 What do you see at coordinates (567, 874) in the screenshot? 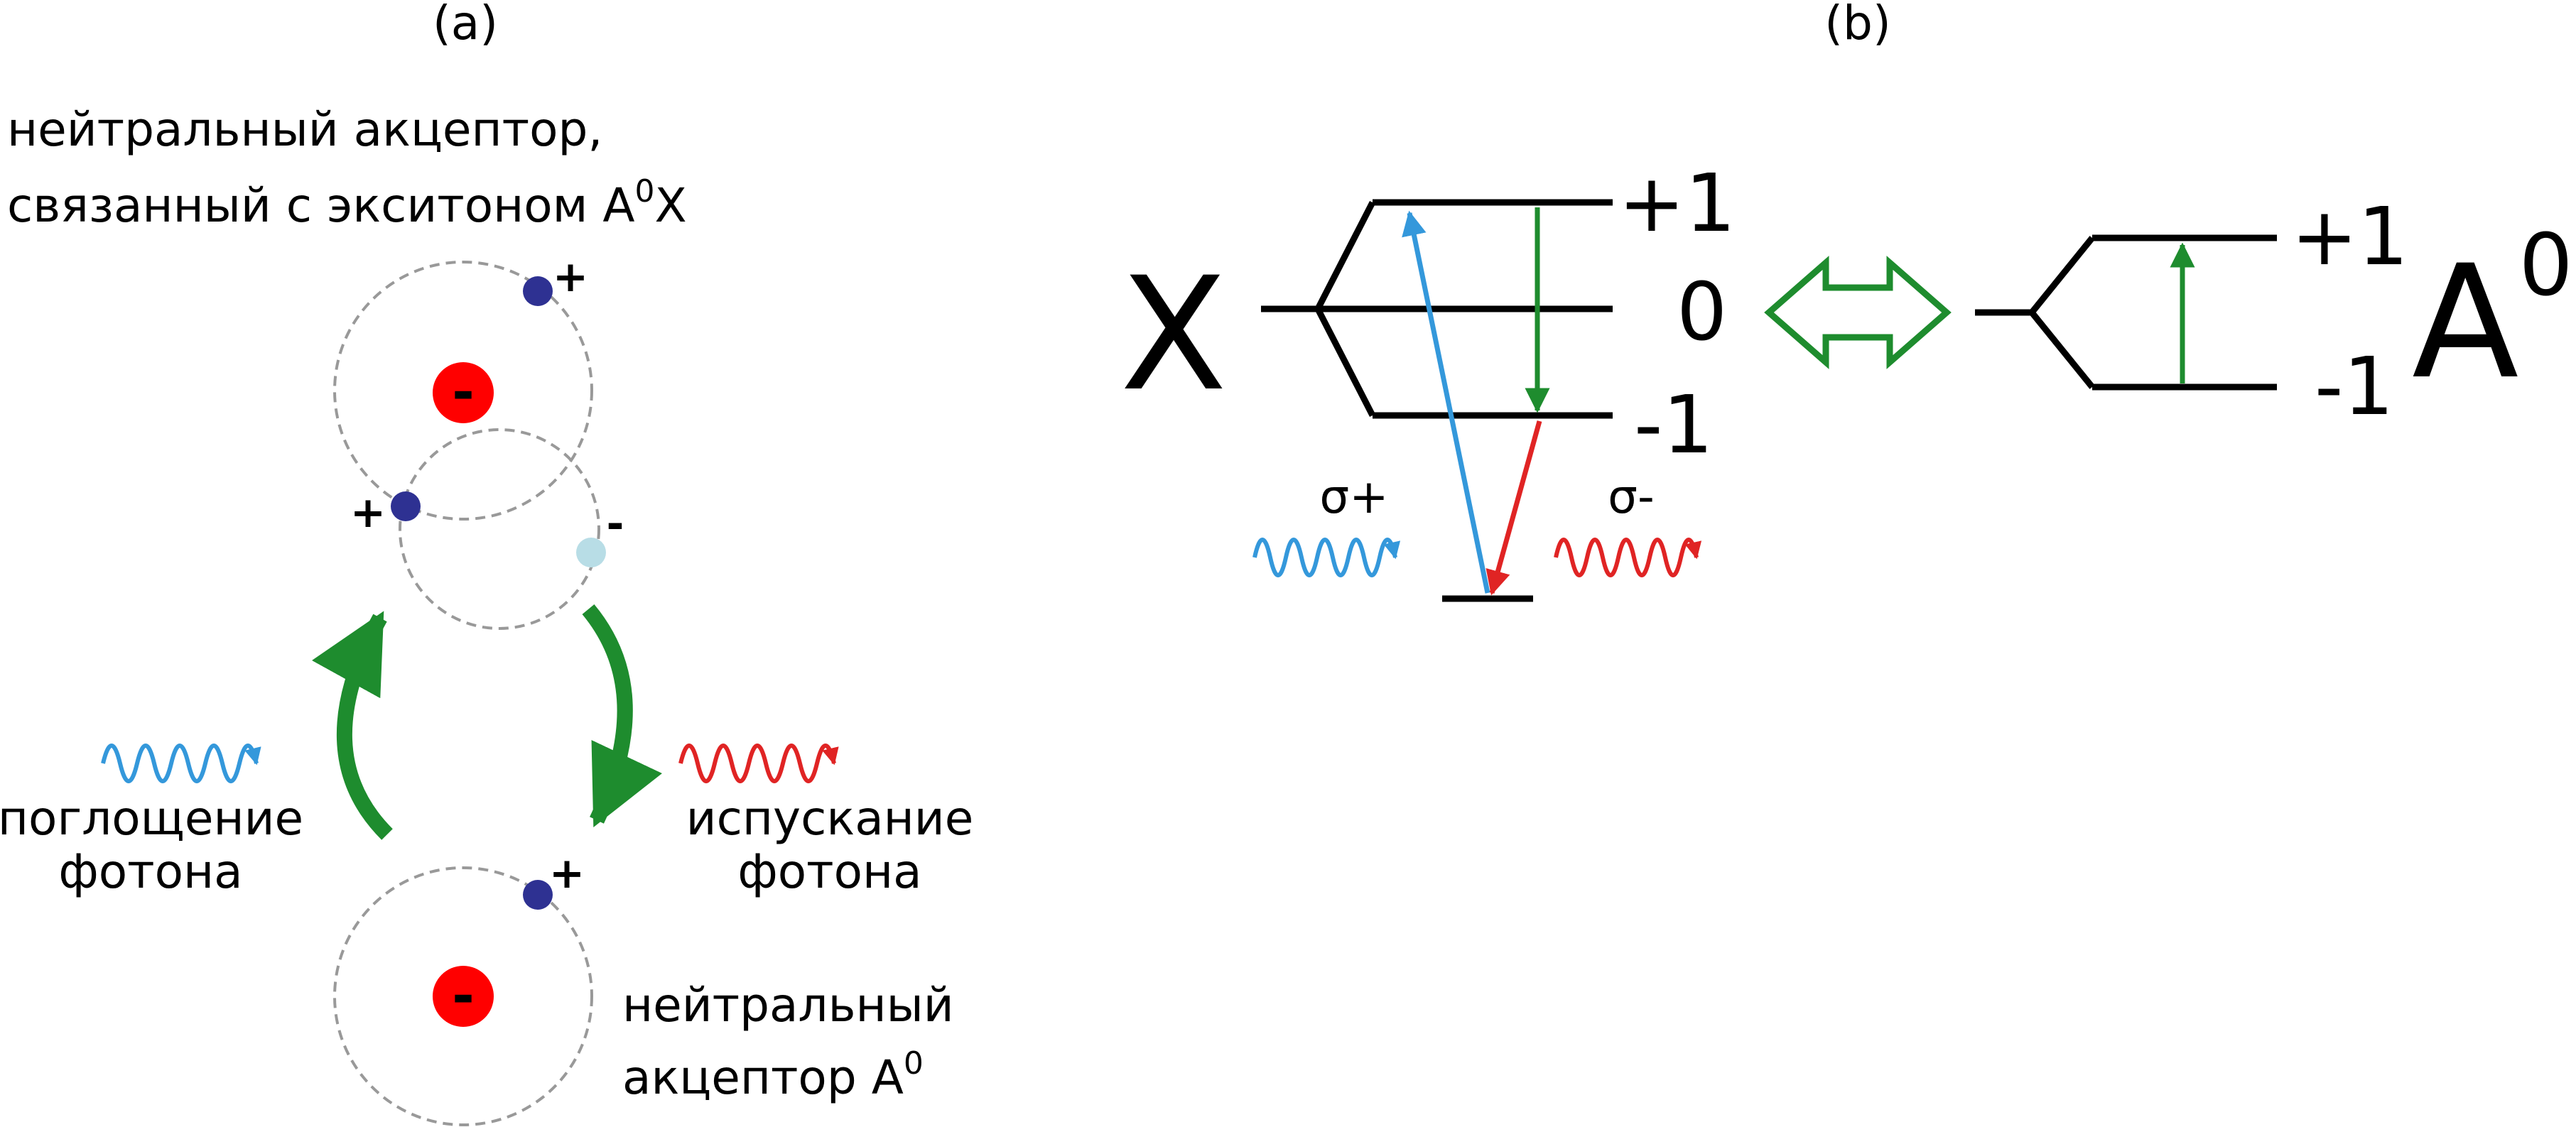
I see `acceptor-hole-bottom-sign: +` at bounding box center [567, 874].